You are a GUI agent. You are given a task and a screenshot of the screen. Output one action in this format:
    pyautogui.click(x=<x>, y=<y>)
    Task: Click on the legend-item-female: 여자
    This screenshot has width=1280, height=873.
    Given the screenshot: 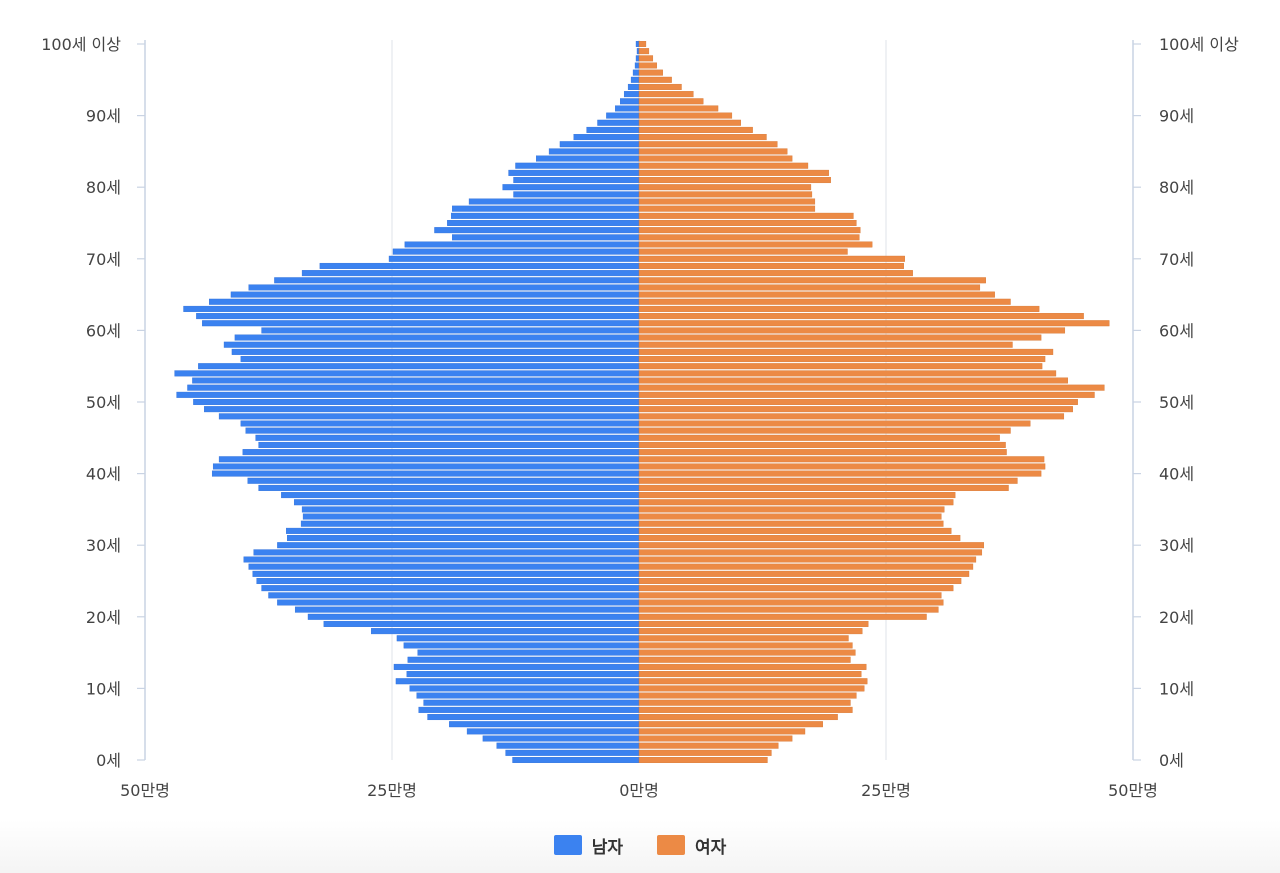 What is the action you would take?
    pyautogui.click(x=691, y=845)
    